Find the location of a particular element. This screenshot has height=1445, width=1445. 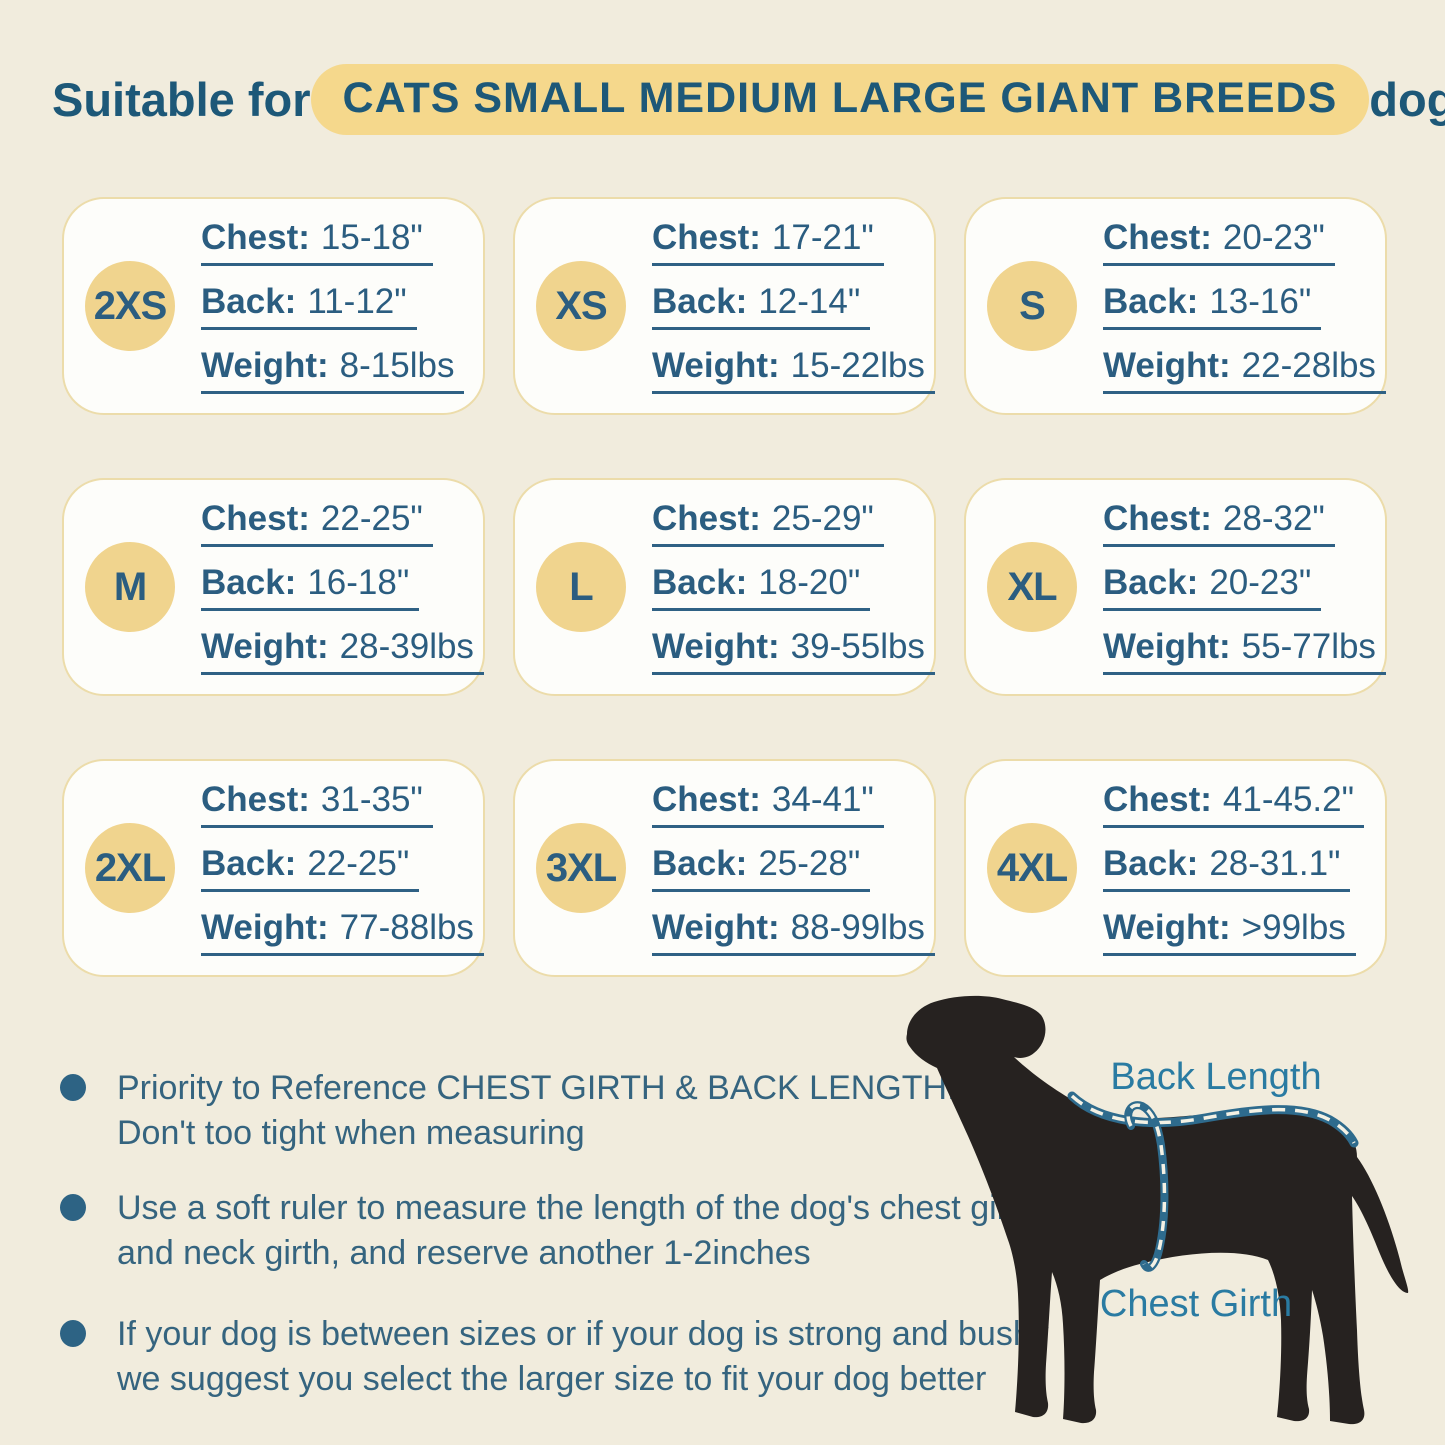

spec-underline: Chest: 25-29" is located at coordinates (768, 523).